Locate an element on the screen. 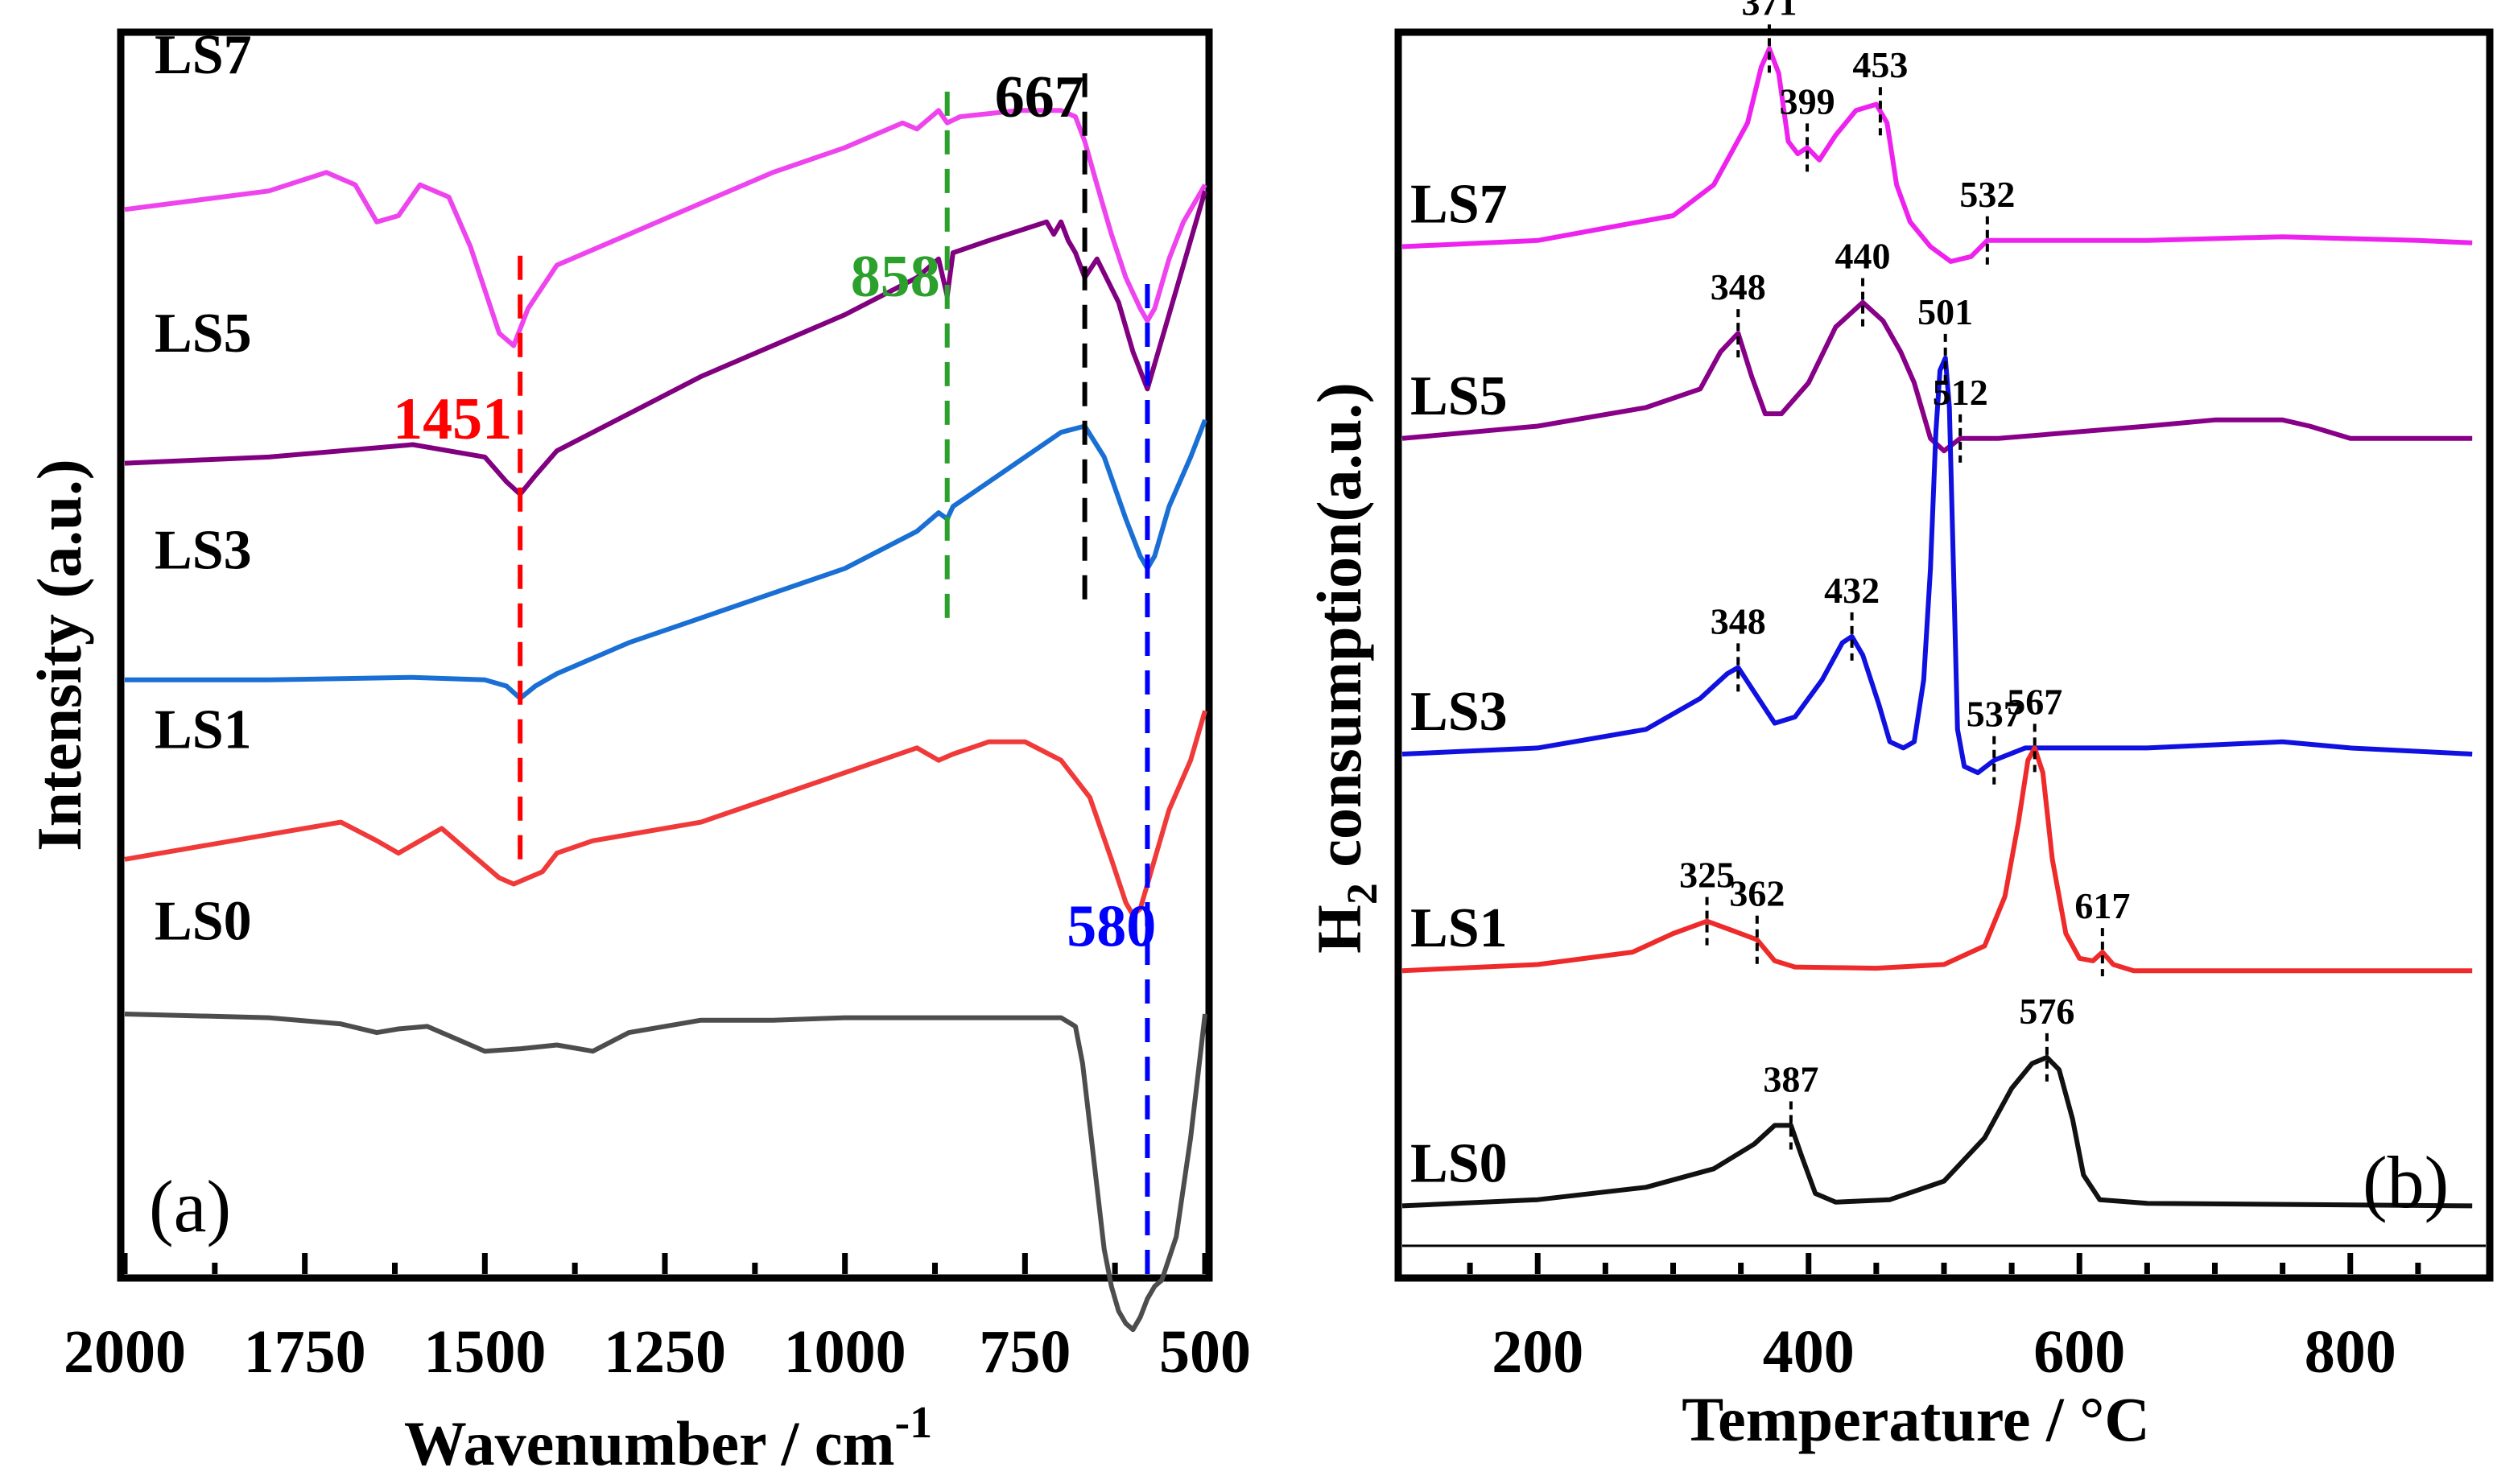  panel-b-series-labels: LS7 LS5 LS3 LS1 LS0 is located at coordinates (1459, 683).